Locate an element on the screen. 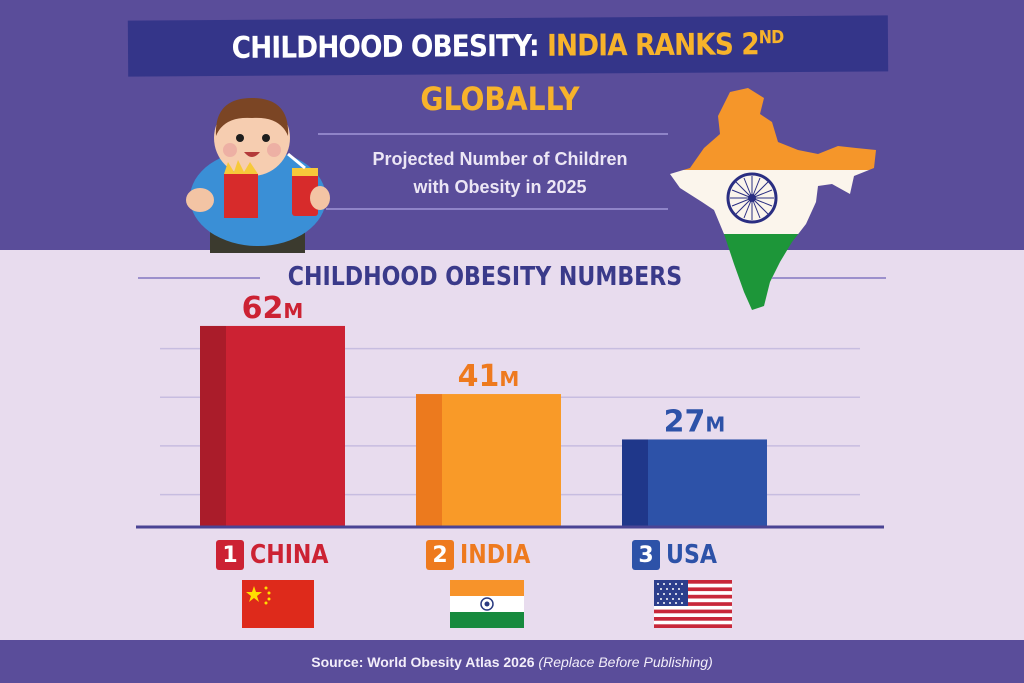  category-label: USA is located at coordinates (691, 555).